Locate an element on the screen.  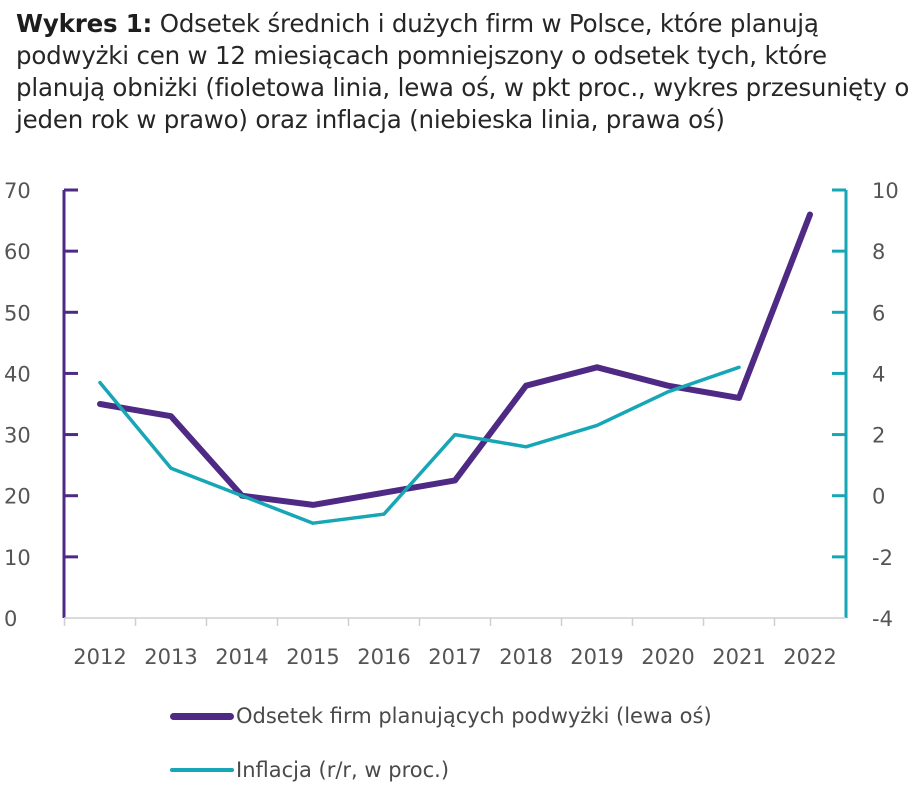
right-tick-label: 10 is located at coordinates (885, 191).